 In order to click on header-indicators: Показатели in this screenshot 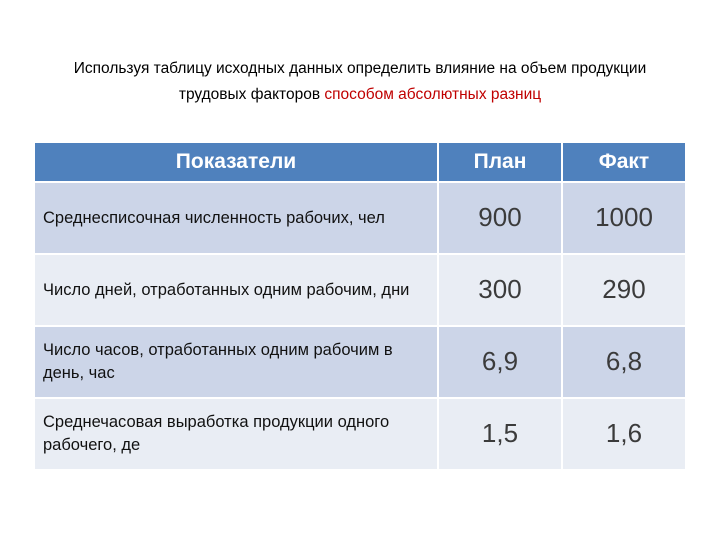, I will do `click(236, 161)`.